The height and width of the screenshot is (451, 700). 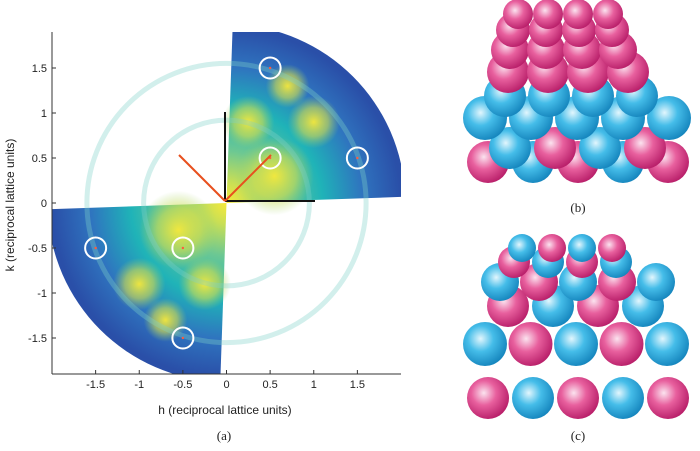 What do you see at coordinates (42, 294) in the screenshot?
I see `y-tick-label: -1` at bounding box center [42, 294].